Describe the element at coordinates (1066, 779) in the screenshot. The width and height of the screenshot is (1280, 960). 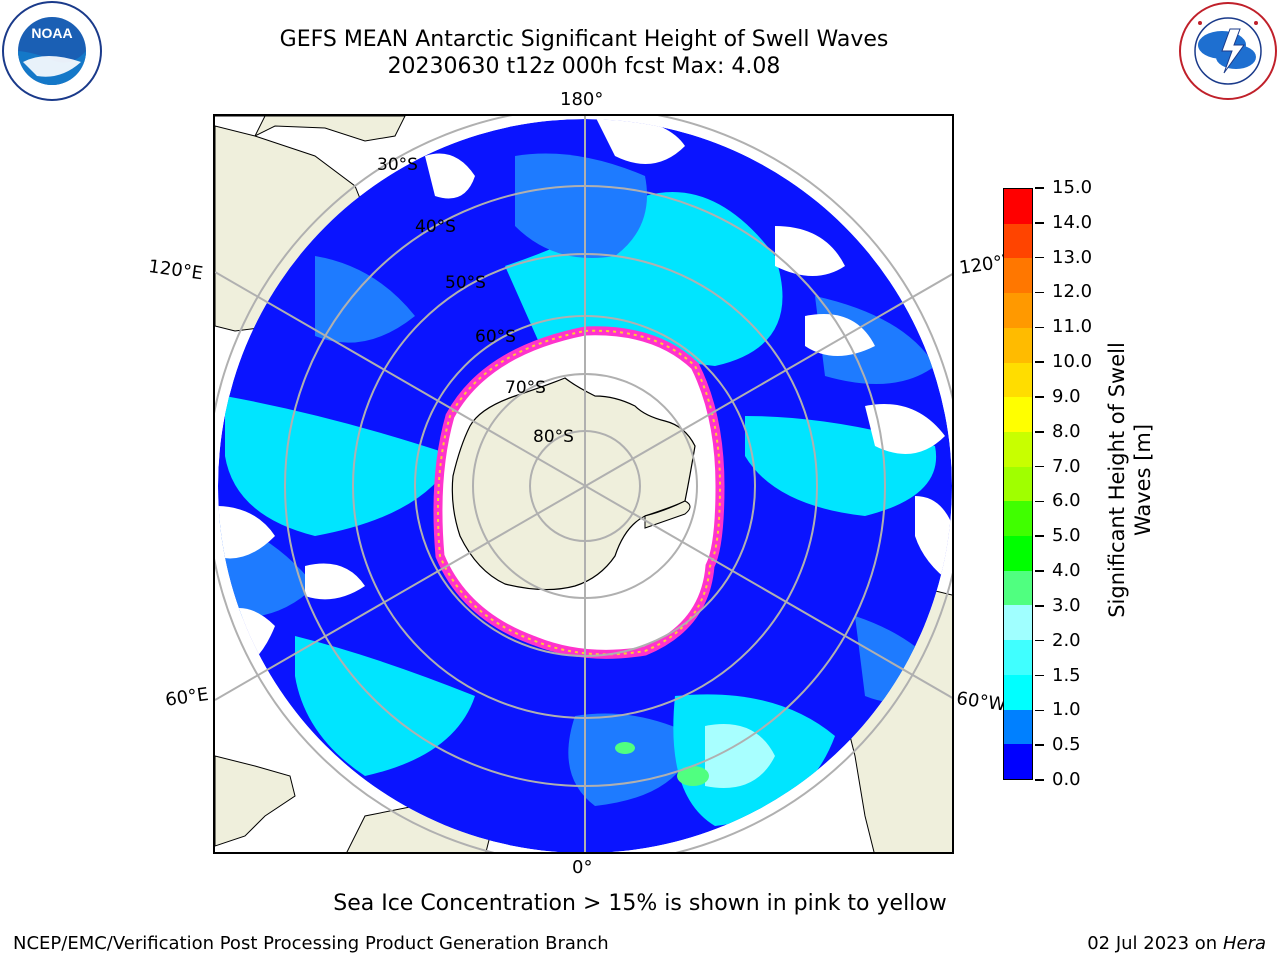
I see `colorbar-tick-label: 0.0` at that location.